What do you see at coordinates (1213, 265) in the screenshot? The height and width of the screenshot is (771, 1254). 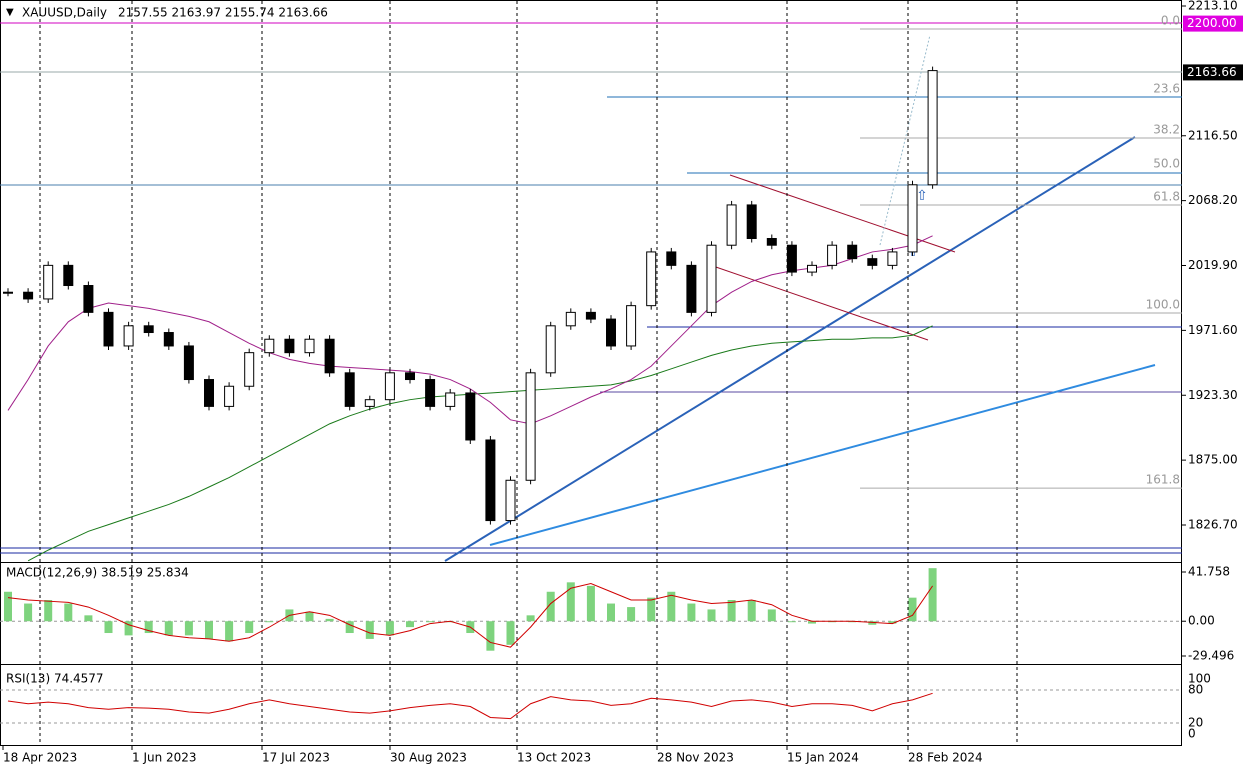 I see `price-label: 2019.90` at bounding box center [1213, 265].